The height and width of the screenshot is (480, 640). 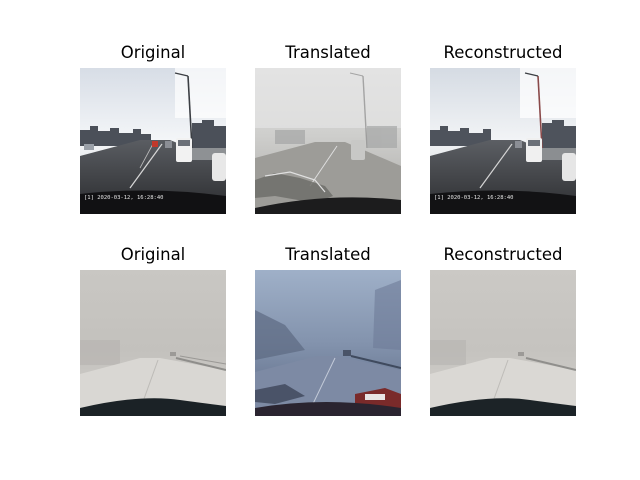 What do you see at coordinates (328, 141) in the screenshot?
I see `image-city-translated` at bounding box center [328, 141].